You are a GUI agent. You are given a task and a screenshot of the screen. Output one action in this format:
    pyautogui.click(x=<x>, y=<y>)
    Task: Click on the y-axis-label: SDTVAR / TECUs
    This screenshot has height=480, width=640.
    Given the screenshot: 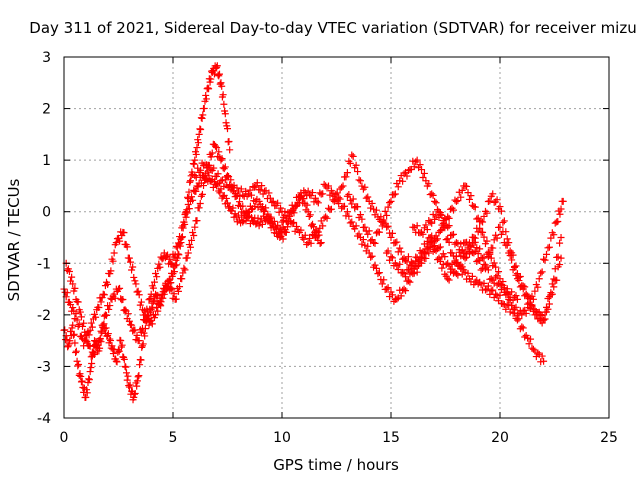 What is the action you would take?
    pyautogui.click(x=14, y=239)
    